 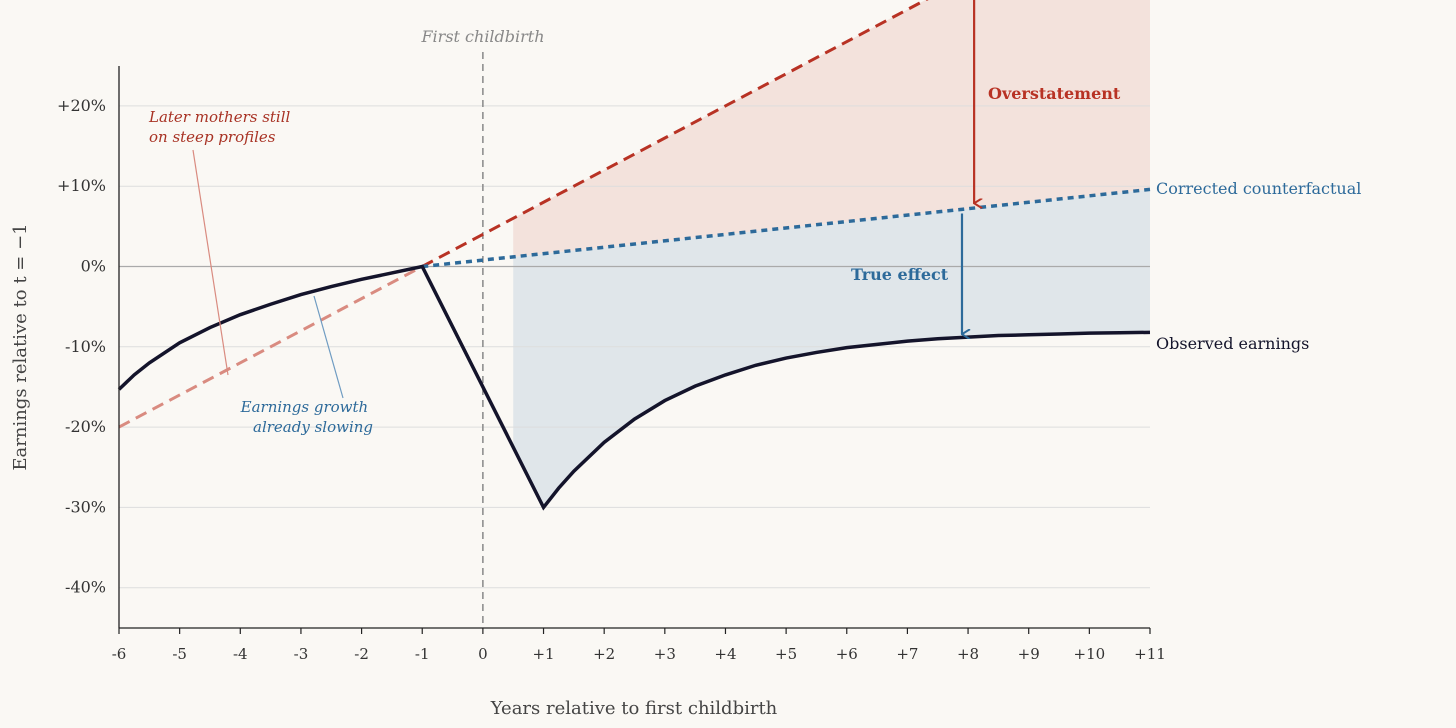 I want to click on true-effect-label: True effect, so click(x=900, y=274).